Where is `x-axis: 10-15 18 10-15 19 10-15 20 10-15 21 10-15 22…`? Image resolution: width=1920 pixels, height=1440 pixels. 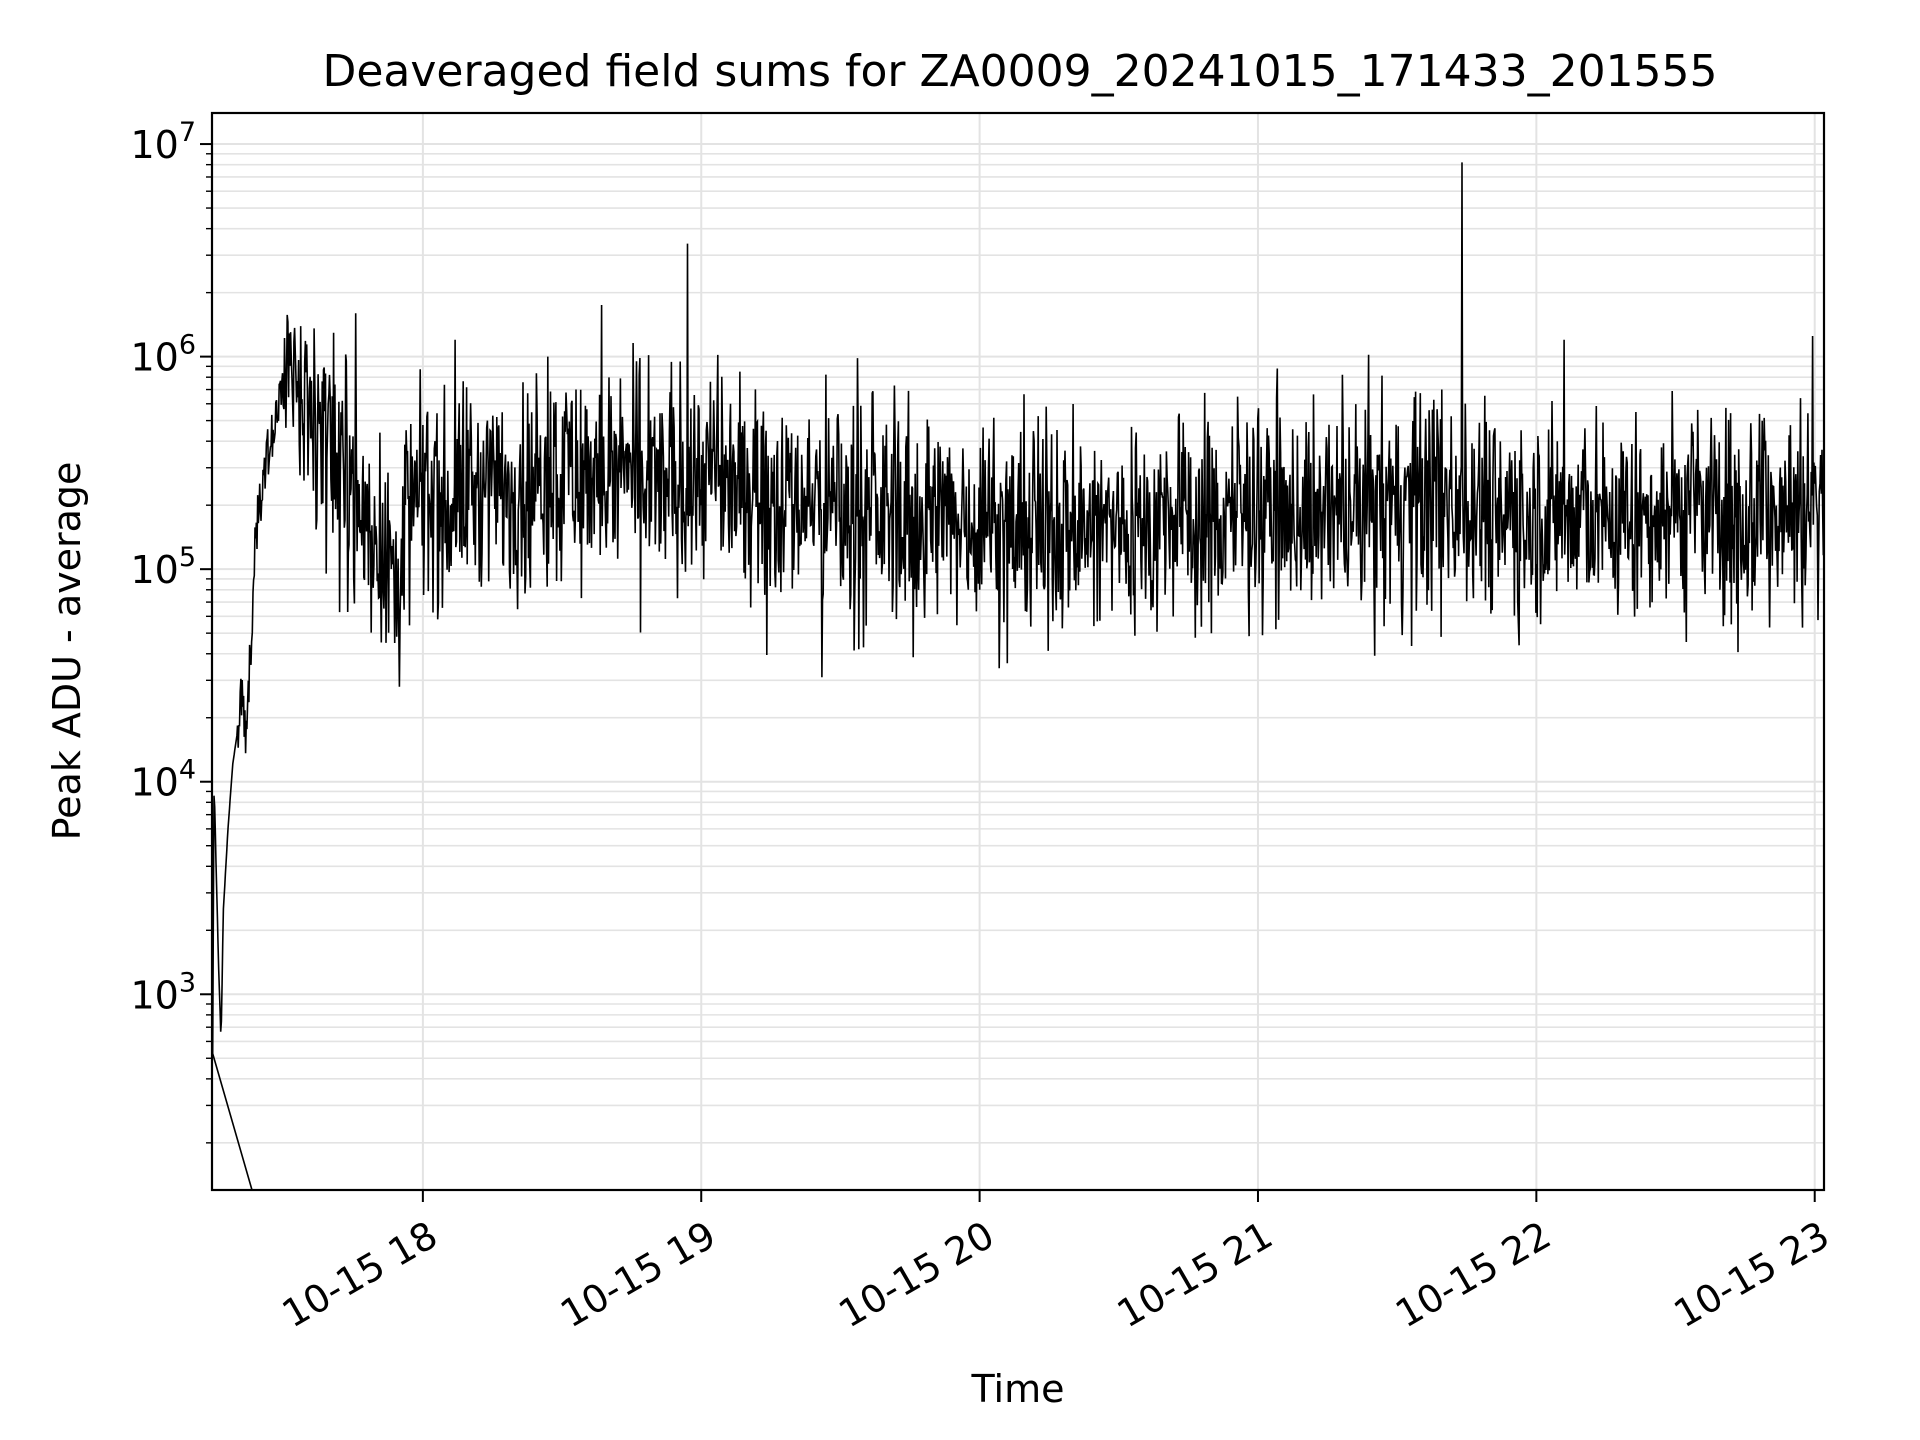
x-axis: 10-15 18 10-15 19 10-15 20 10-15 21 10-15 22… is located at coordinates (1056, 1263).